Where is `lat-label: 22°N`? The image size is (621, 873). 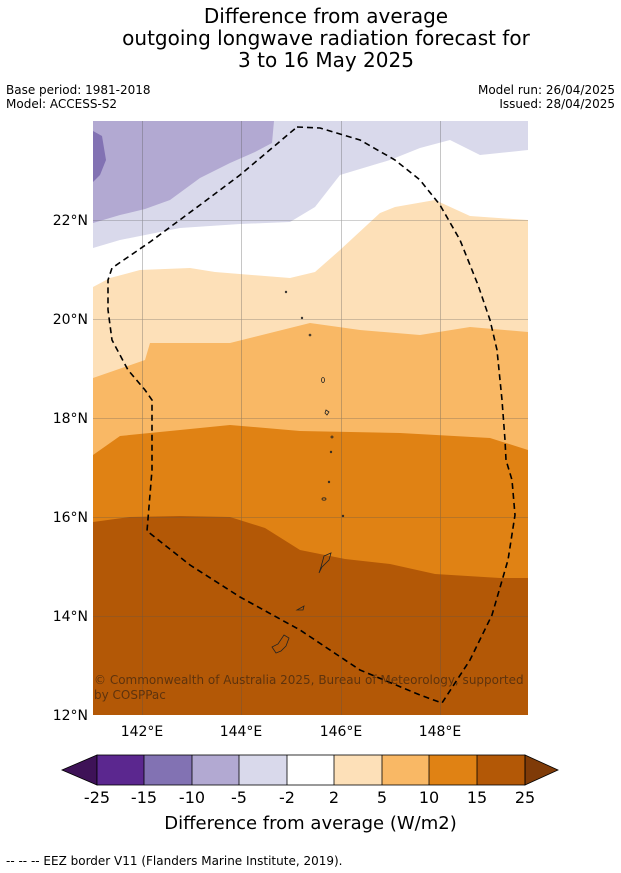 lat-label: 22°N is located at coordinates (70, 221).